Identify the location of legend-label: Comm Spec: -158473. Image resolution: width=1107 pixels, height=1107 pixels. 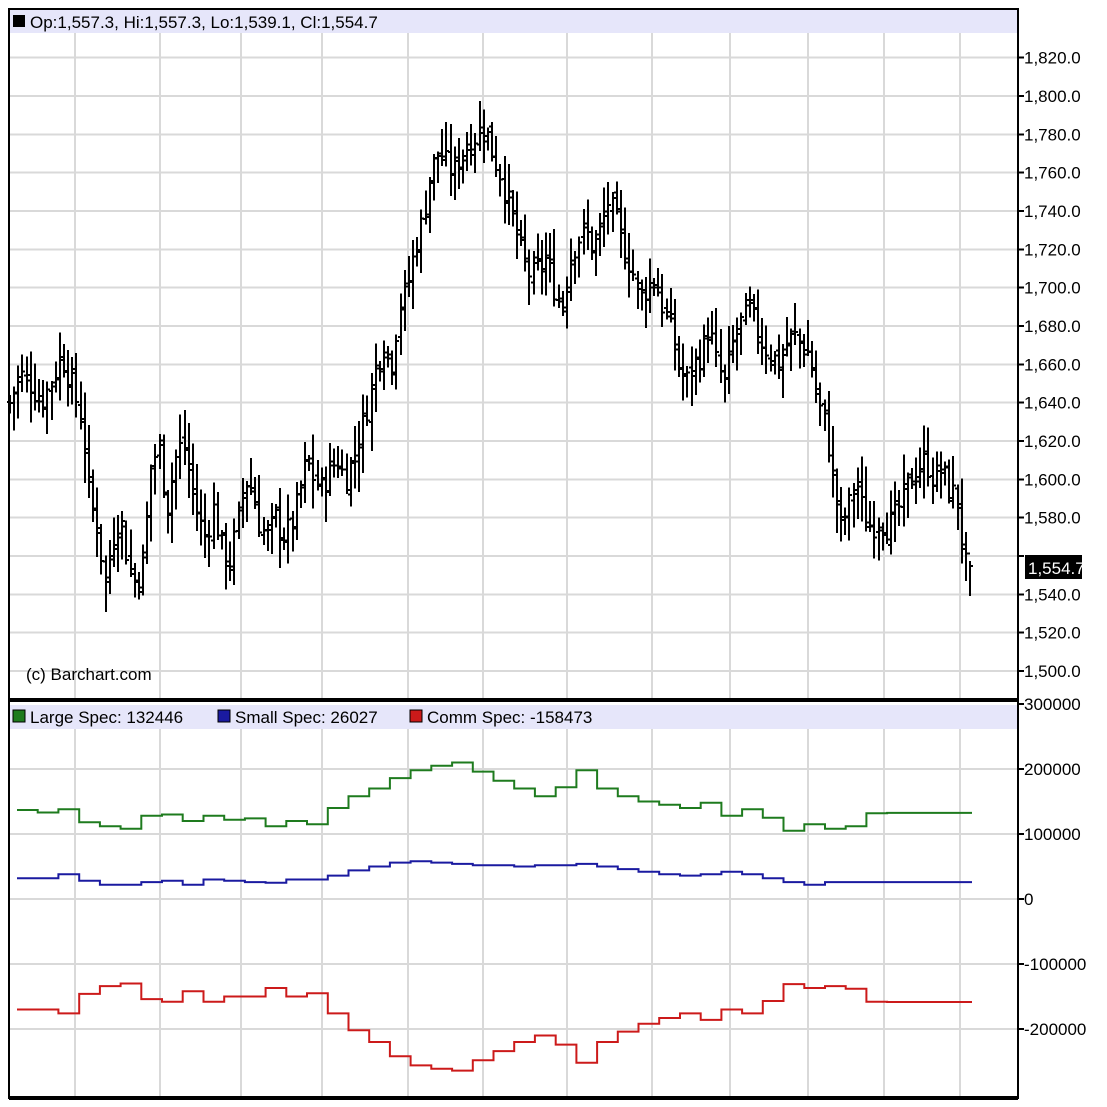
(509, 717).